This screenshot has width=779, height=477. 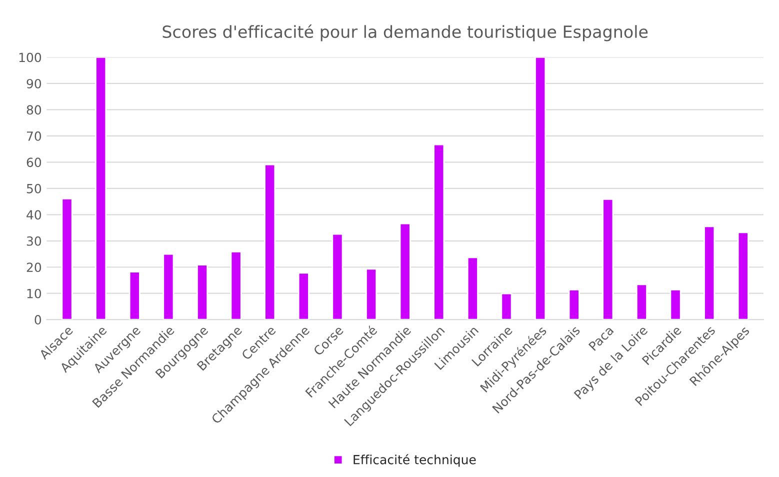 What do you see at coordinates (34, 189) in the screenshot?
I see `y-tick-label: 50` at bounding box center [34, 189].